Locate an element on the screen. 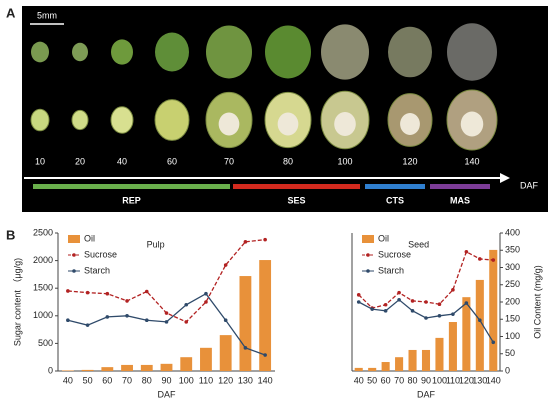 The height and width of the screenshot is (403, 550). y-tick-label: 500 is located at coordinates (45, 343).